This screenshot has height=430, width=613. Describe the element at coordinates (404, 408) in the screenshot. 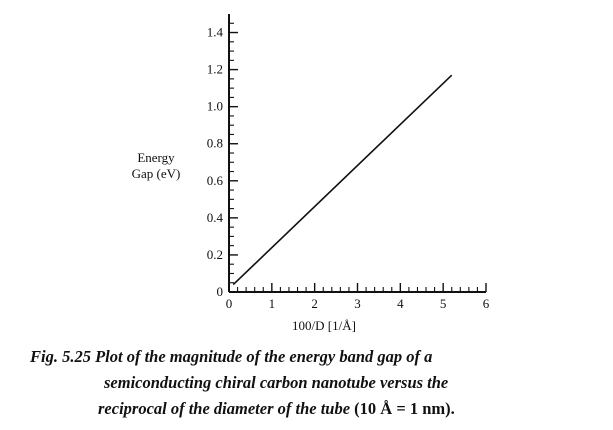

I see `caption-line-3-note: (10 Å = 1 nm).` at that location.